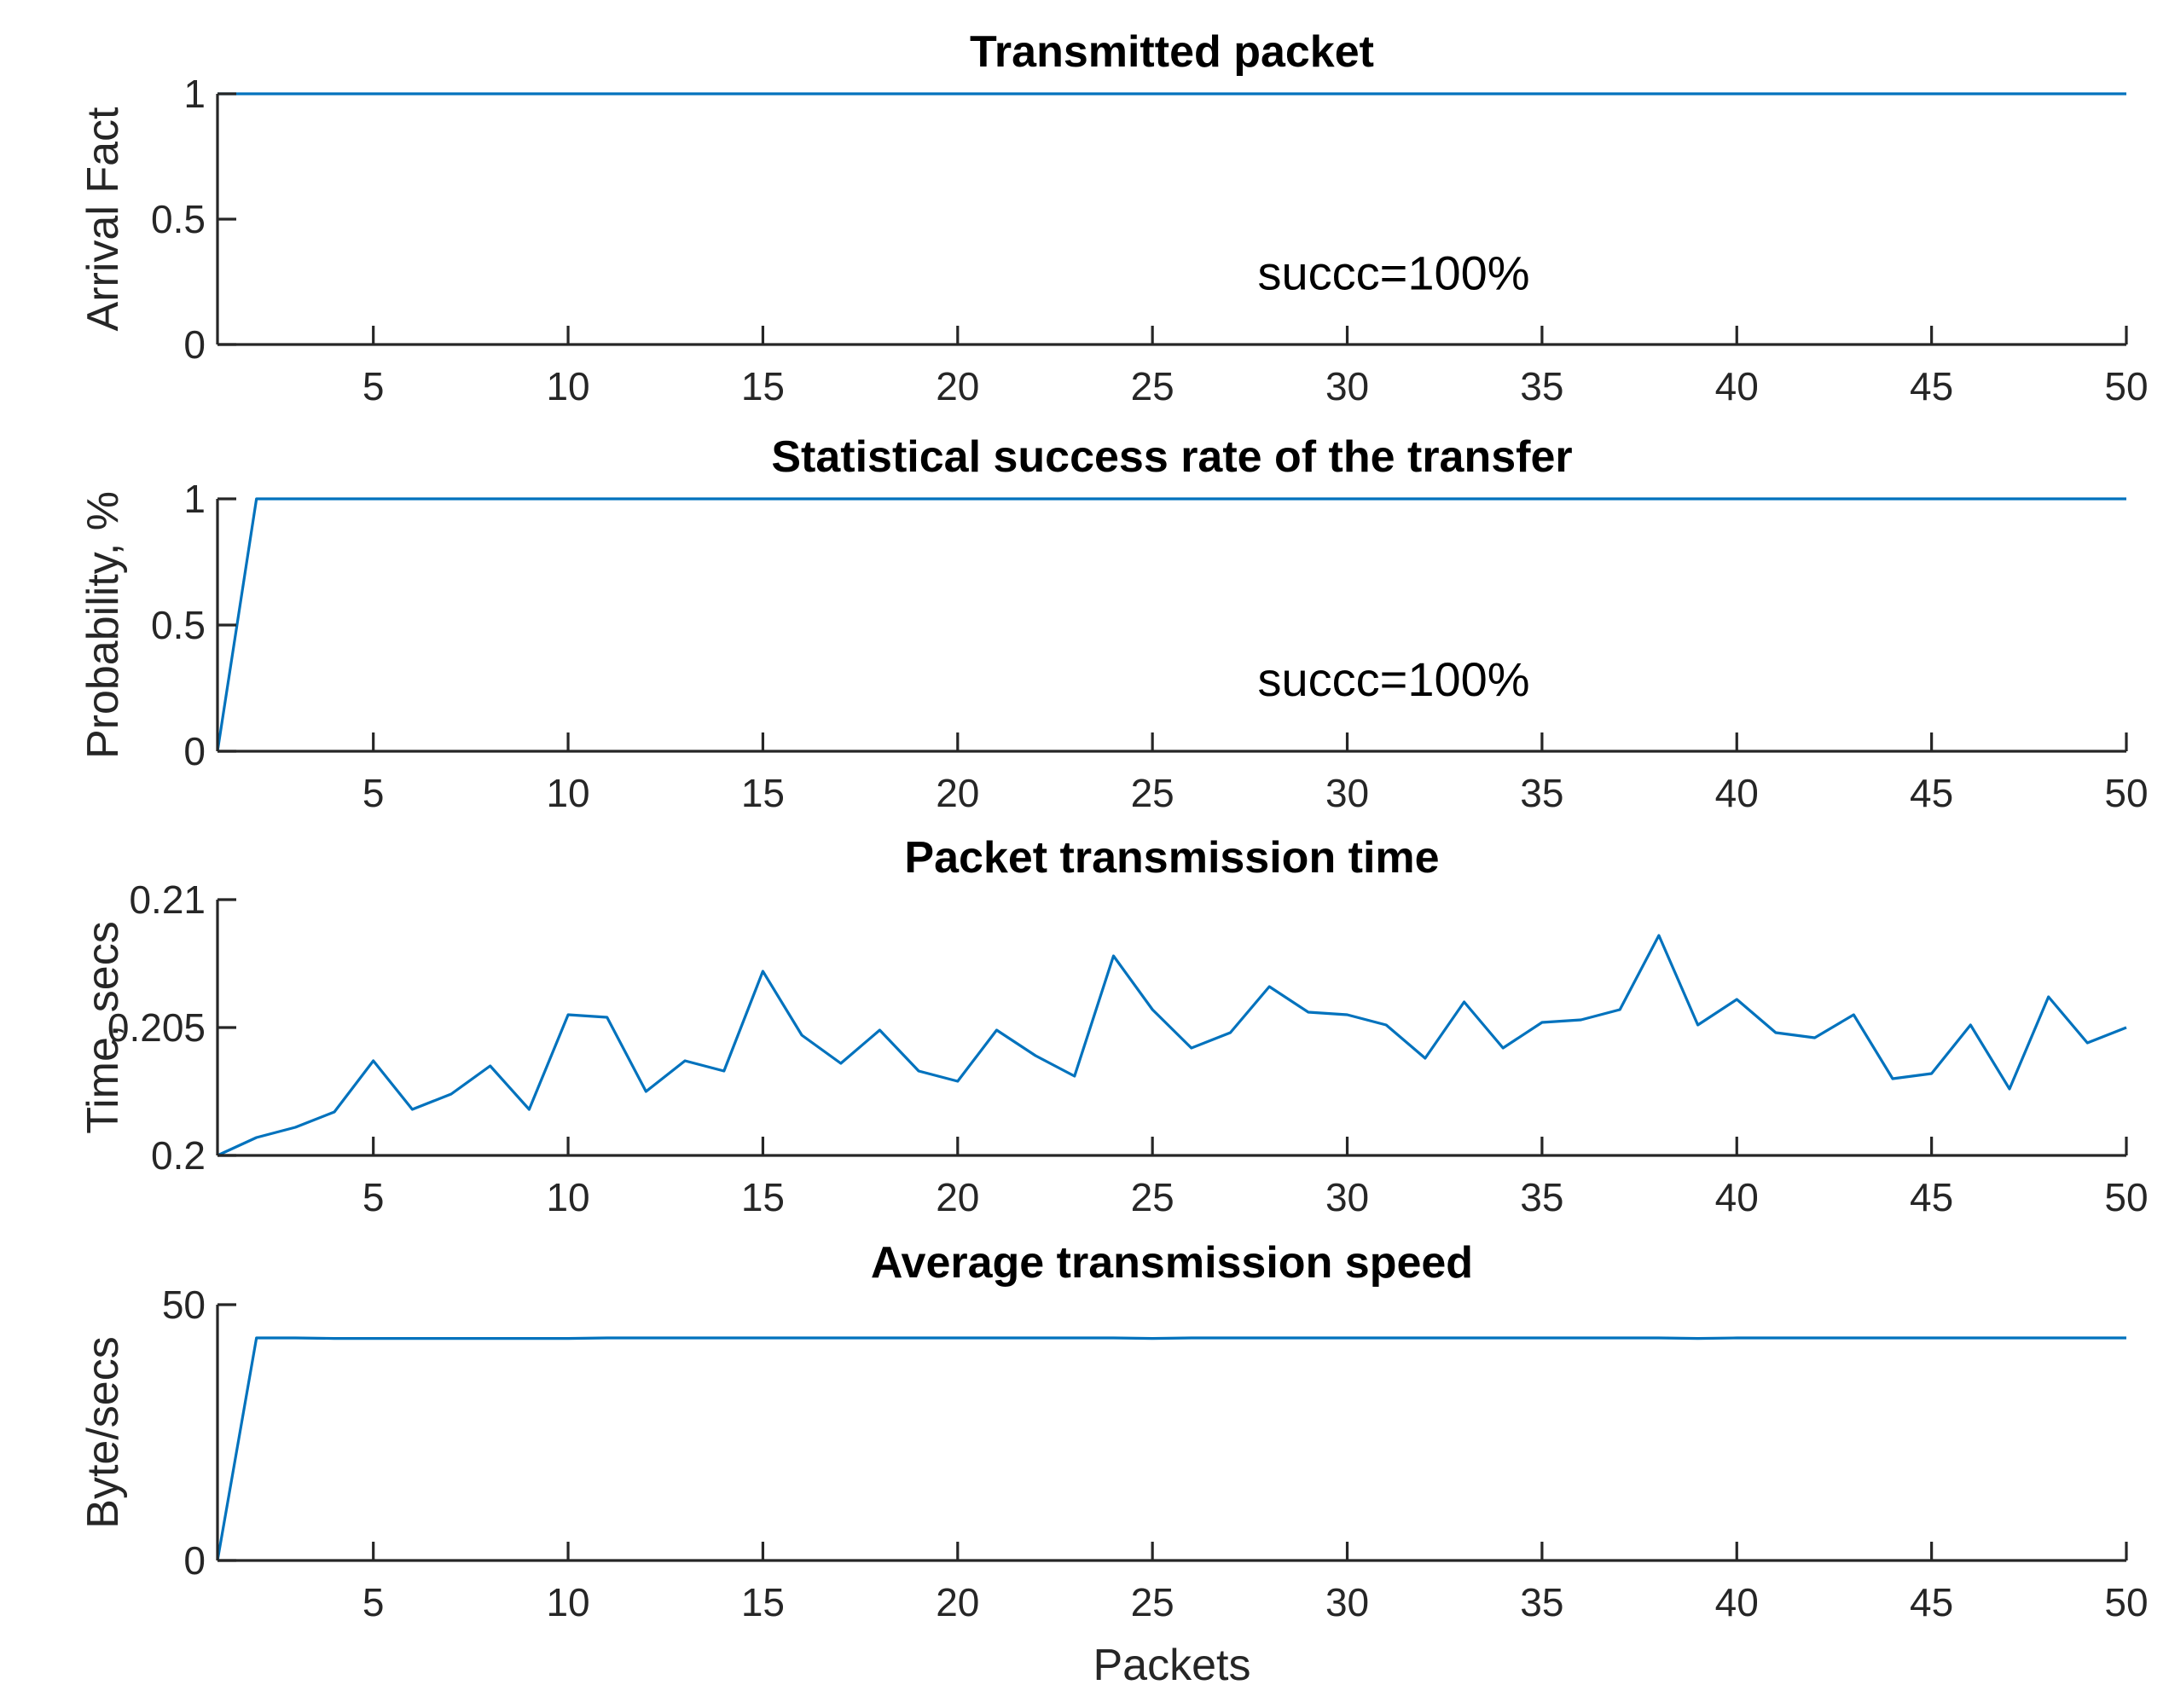 This screenshot has width=2169, height=1708. Describe the element at coordinates (1172, 1665) in the screenshot. I see `x-axis-label: Packets` at that location.